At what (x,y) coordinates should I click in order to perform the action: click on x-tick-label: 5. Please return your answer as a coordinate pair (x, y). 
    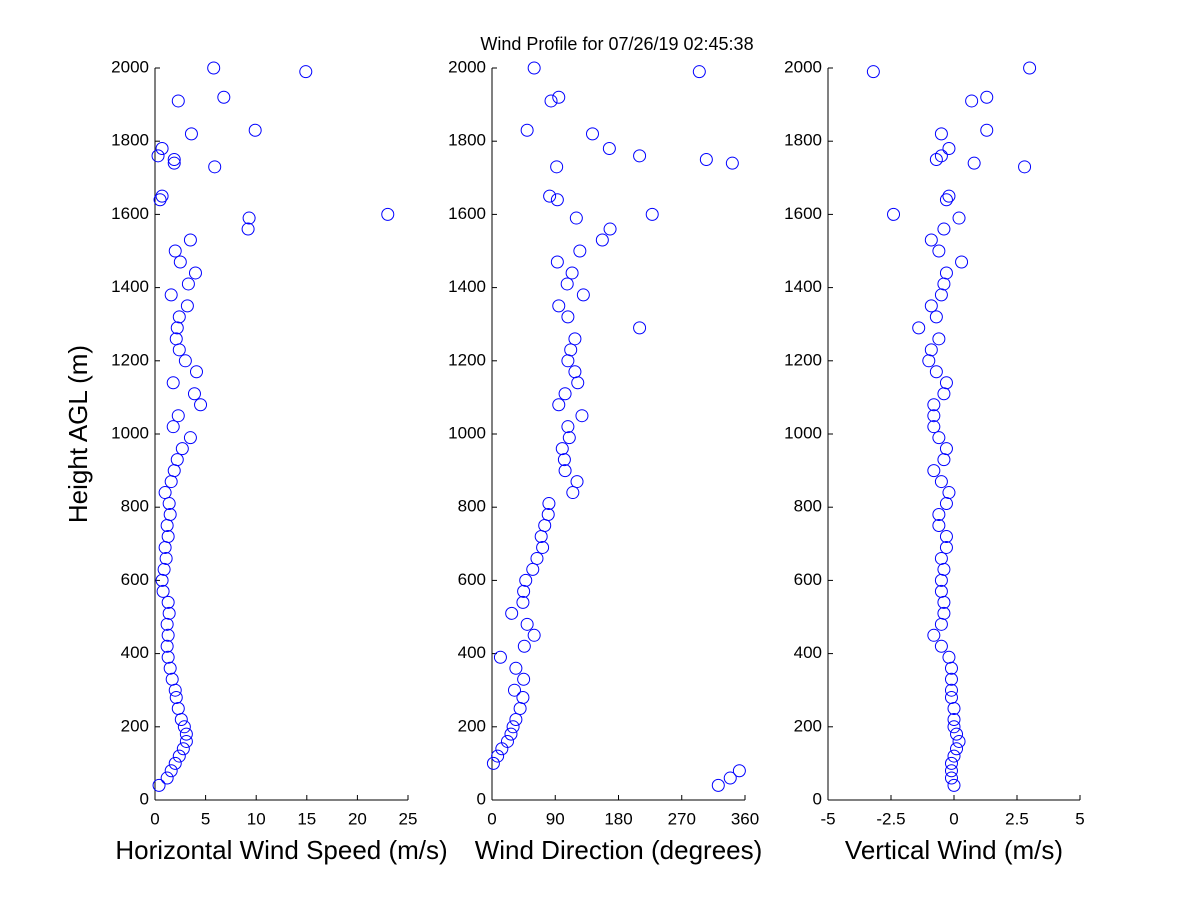
    Looking at the image, I should click on (1079, 818).